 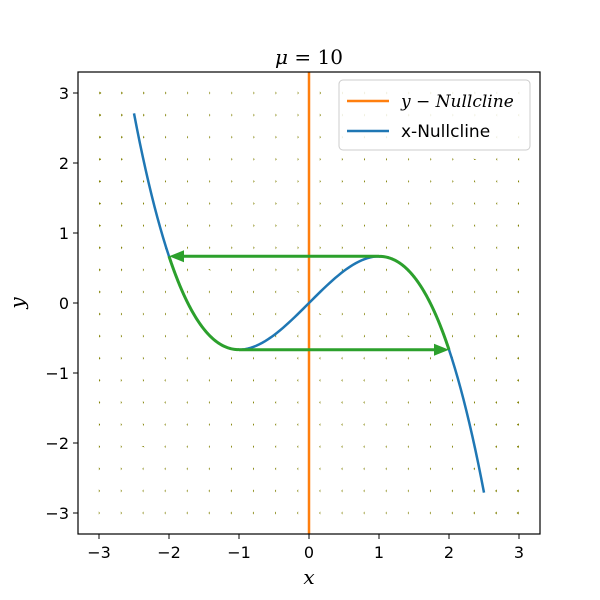 I want to click on x-tick-label: −3, so click(x=99, y=552).